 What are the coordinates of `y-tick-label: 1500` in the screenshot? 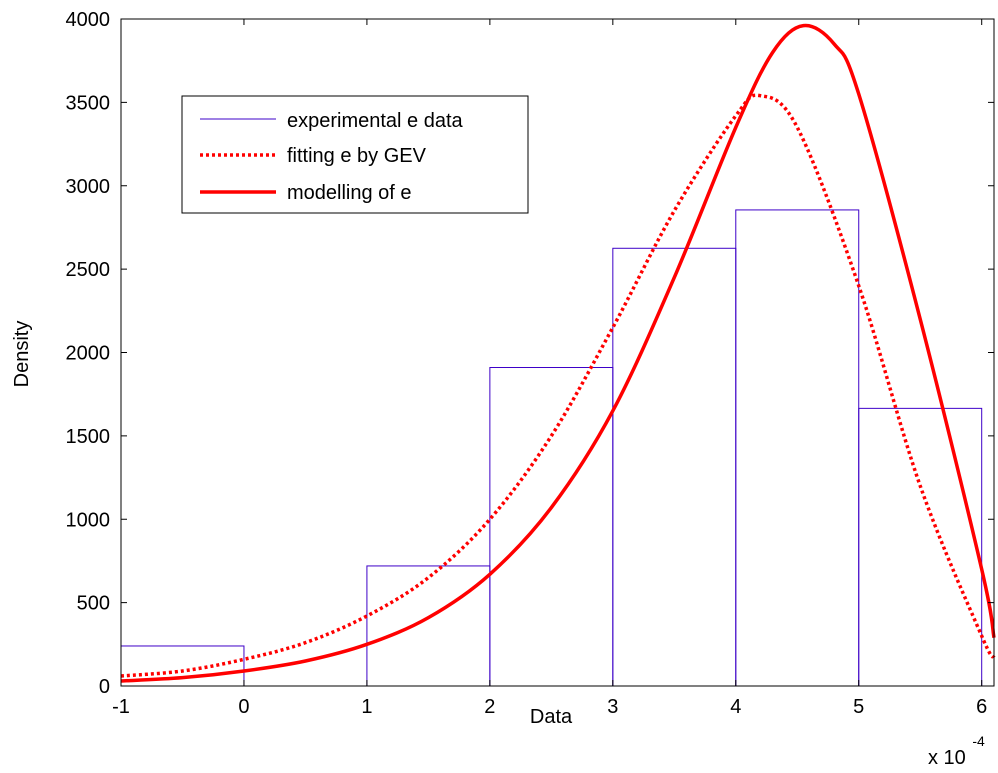 It's located at (88, 437).